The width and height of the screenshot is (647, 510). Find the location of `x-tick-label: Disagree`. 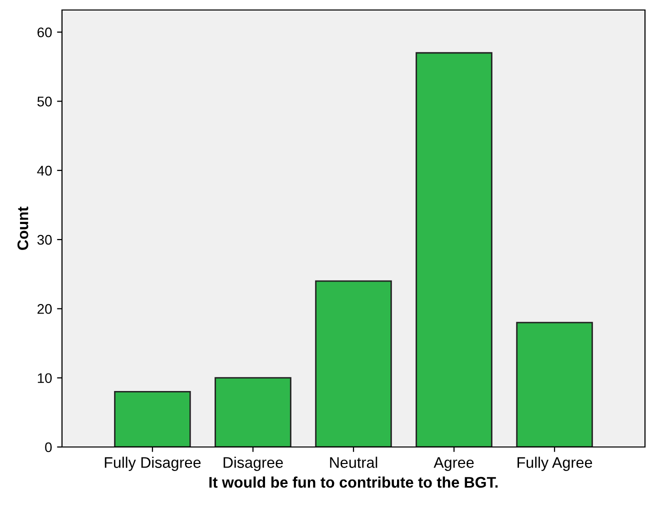

x-tick-label: Disagree is located at coordinates (253, 463).